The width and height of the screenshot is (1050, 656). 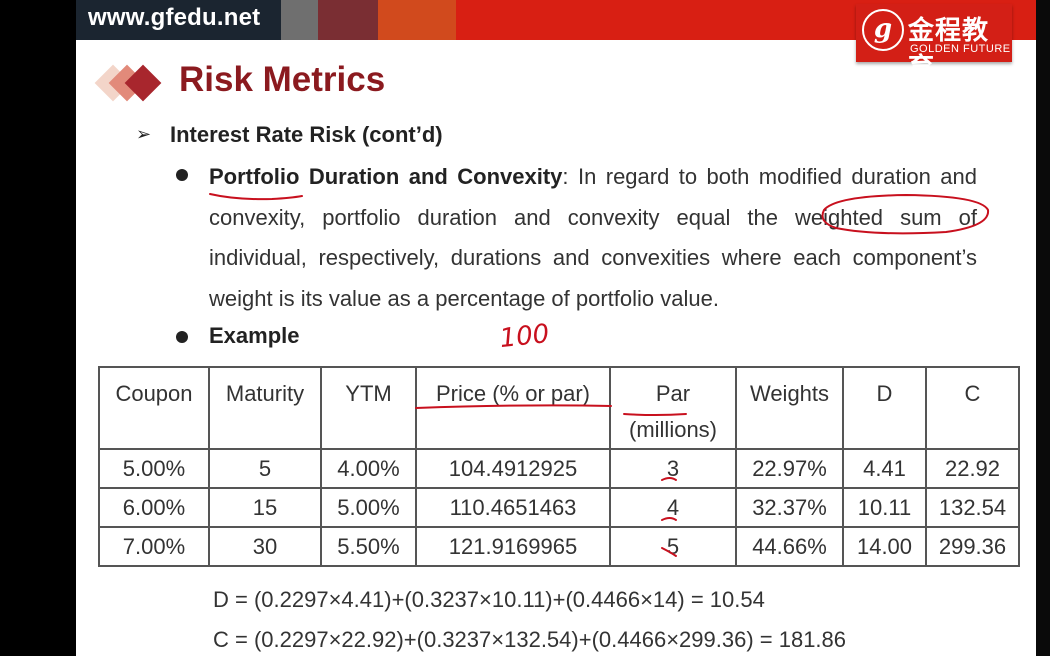 I want to click on par-unit-label: (millions), so click(x=673, y=429).